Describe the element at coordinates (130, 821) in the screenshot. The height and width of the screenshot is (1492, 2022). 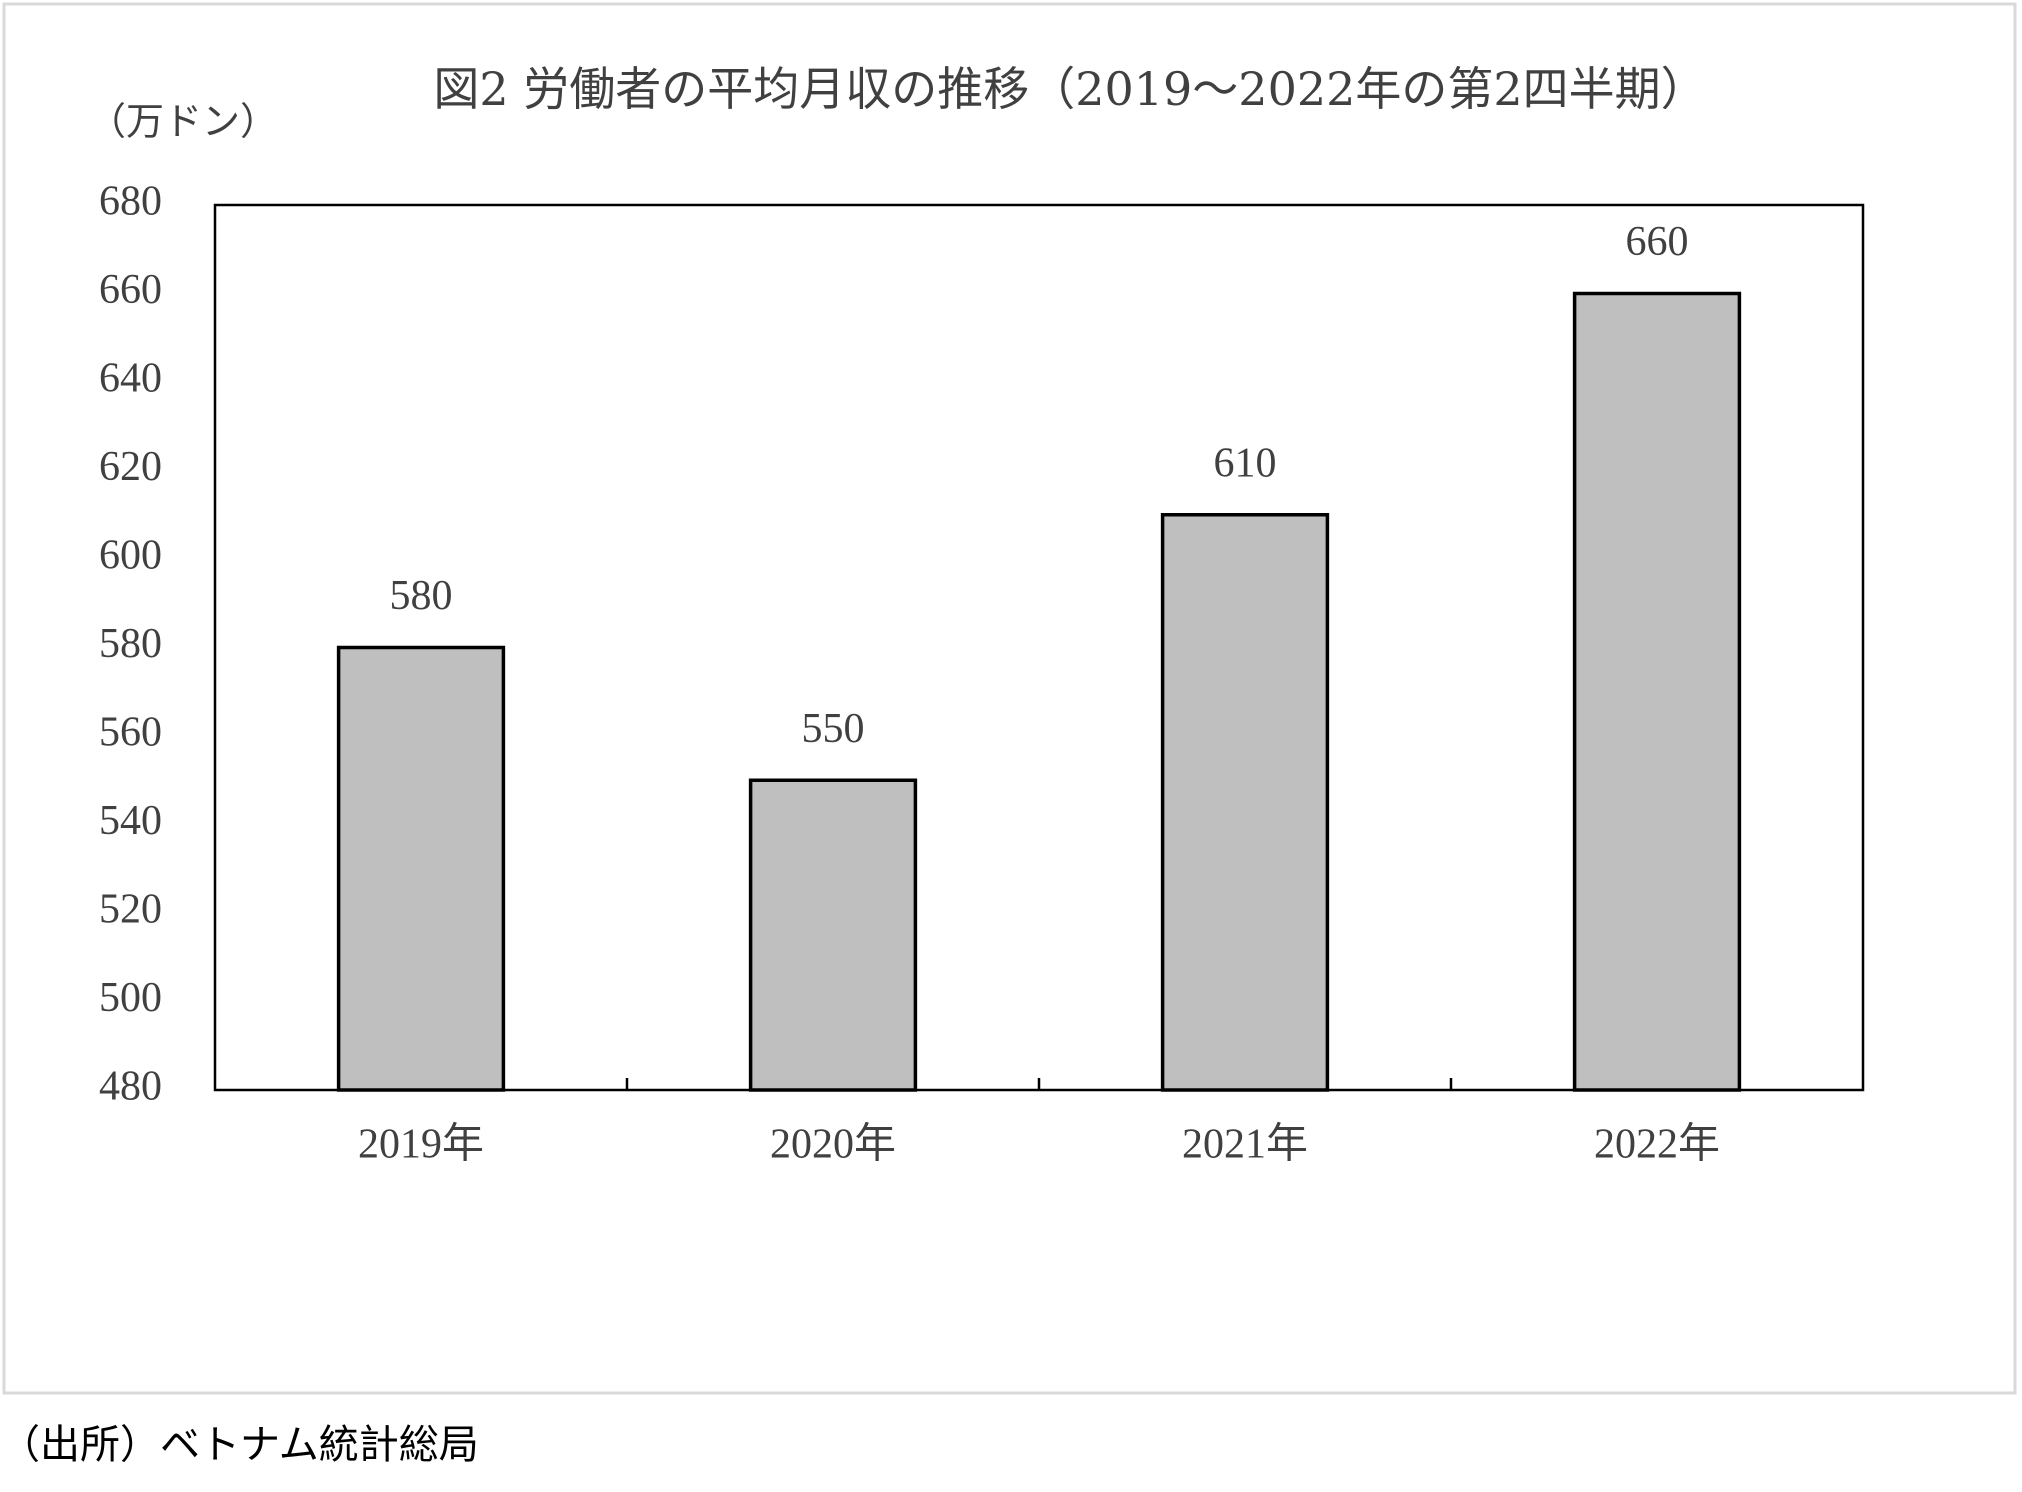
I see `y-tick-label: 540` at that location.